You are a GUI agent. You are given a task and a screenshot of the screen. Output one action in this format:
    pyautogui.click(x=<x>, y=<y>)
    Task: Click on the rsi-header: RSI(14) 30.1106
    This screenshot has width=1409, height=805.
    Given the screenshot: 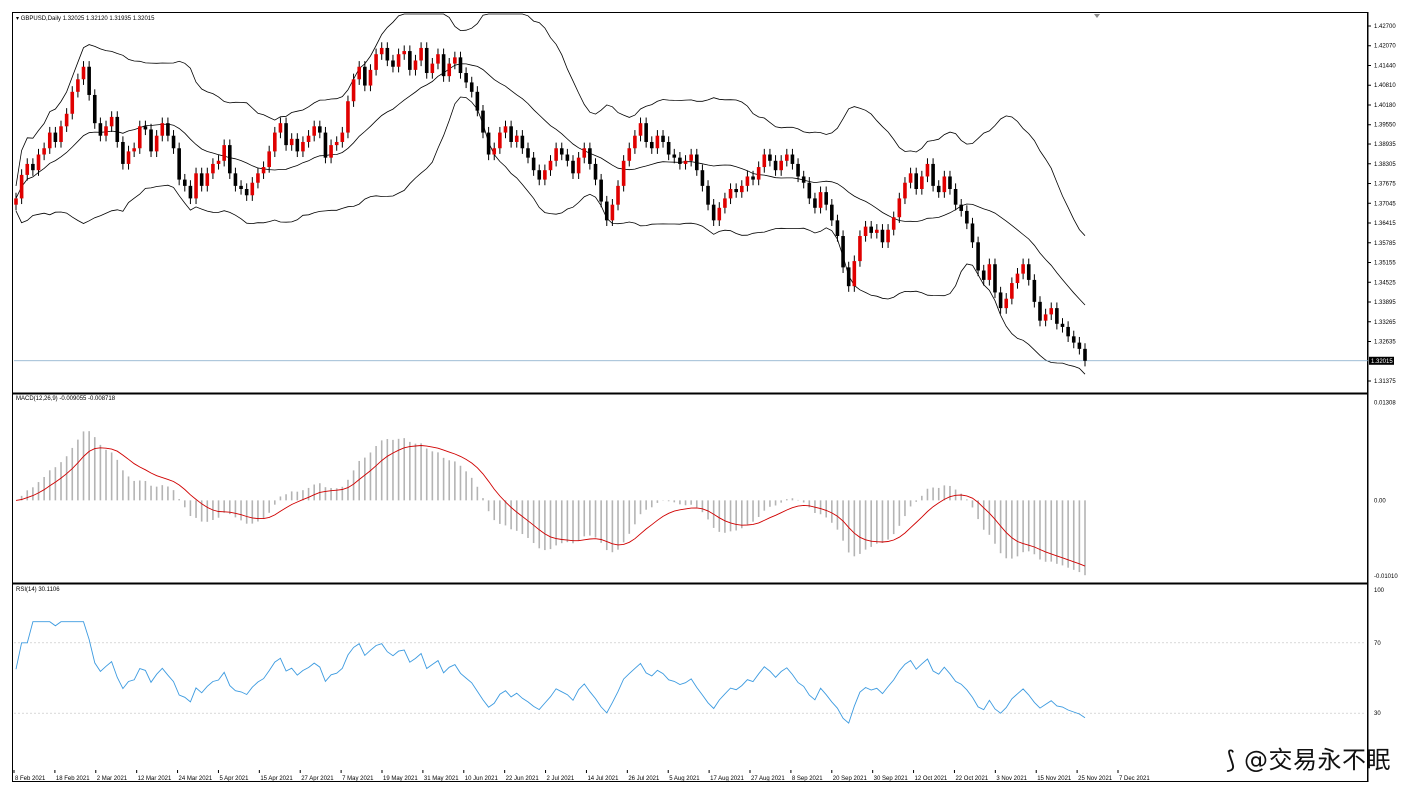 What is the action you would take?
    pyautogui.click(x=38, y=590)
    